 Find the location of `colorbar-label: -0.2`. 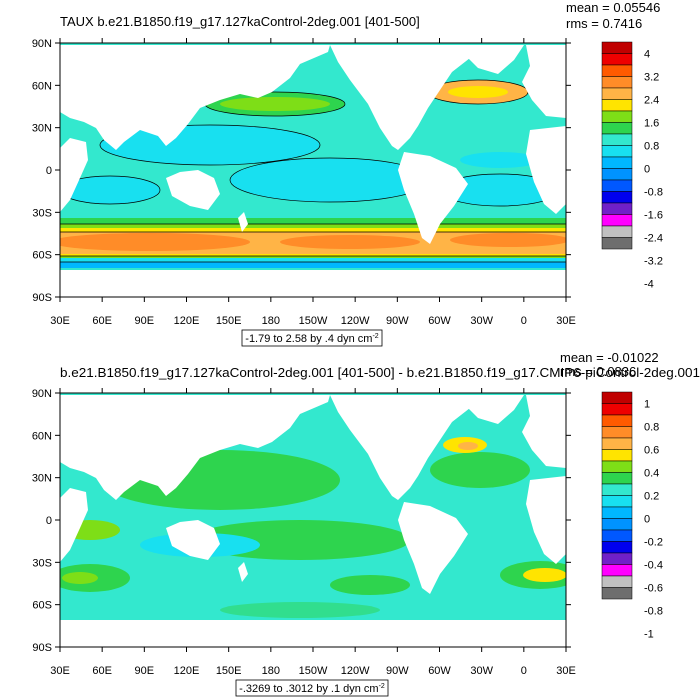

colorbar-label: -0.2 is located at coordinates (653, 543).